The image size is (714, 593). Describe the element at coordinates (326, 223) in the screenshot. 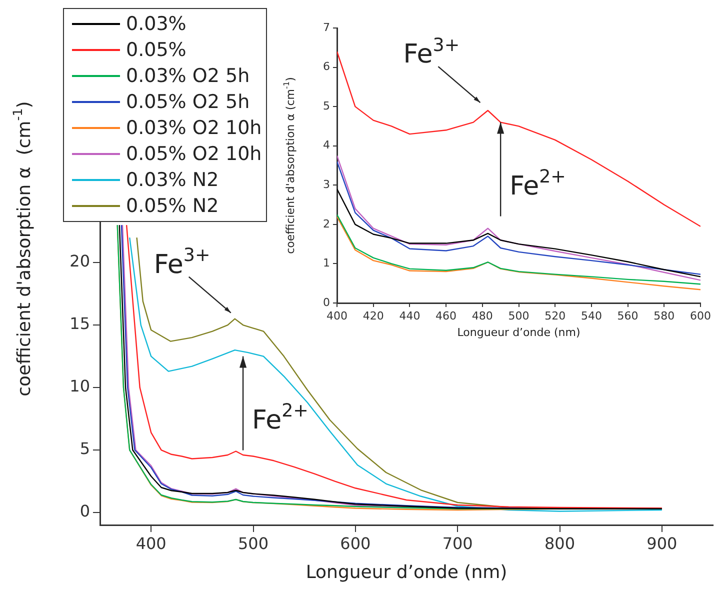

I see `y-tick-label: 2` at that location.